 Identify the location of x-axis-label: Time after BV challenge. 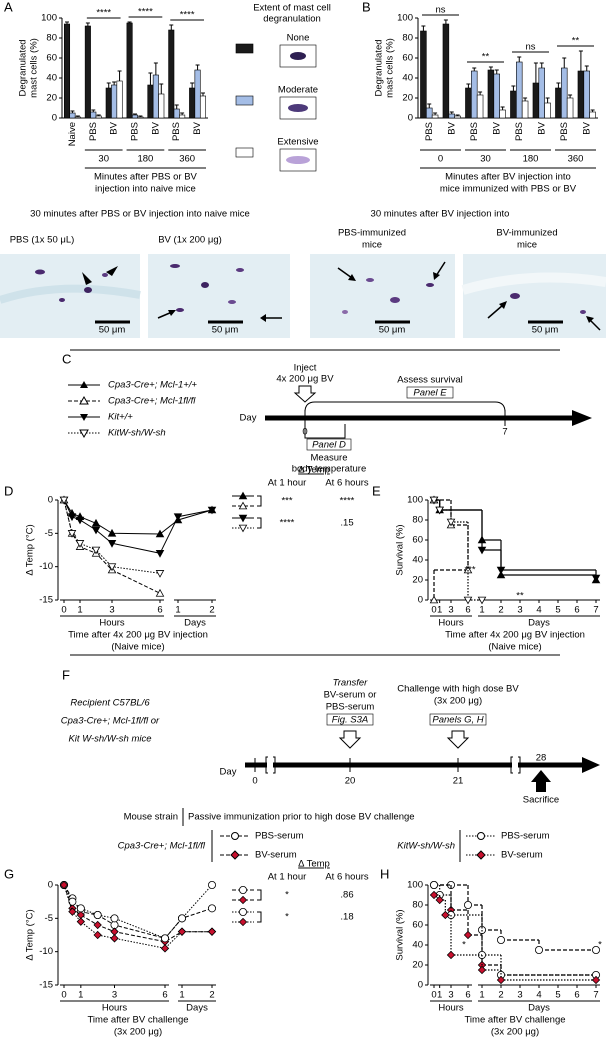
(514, 1020).